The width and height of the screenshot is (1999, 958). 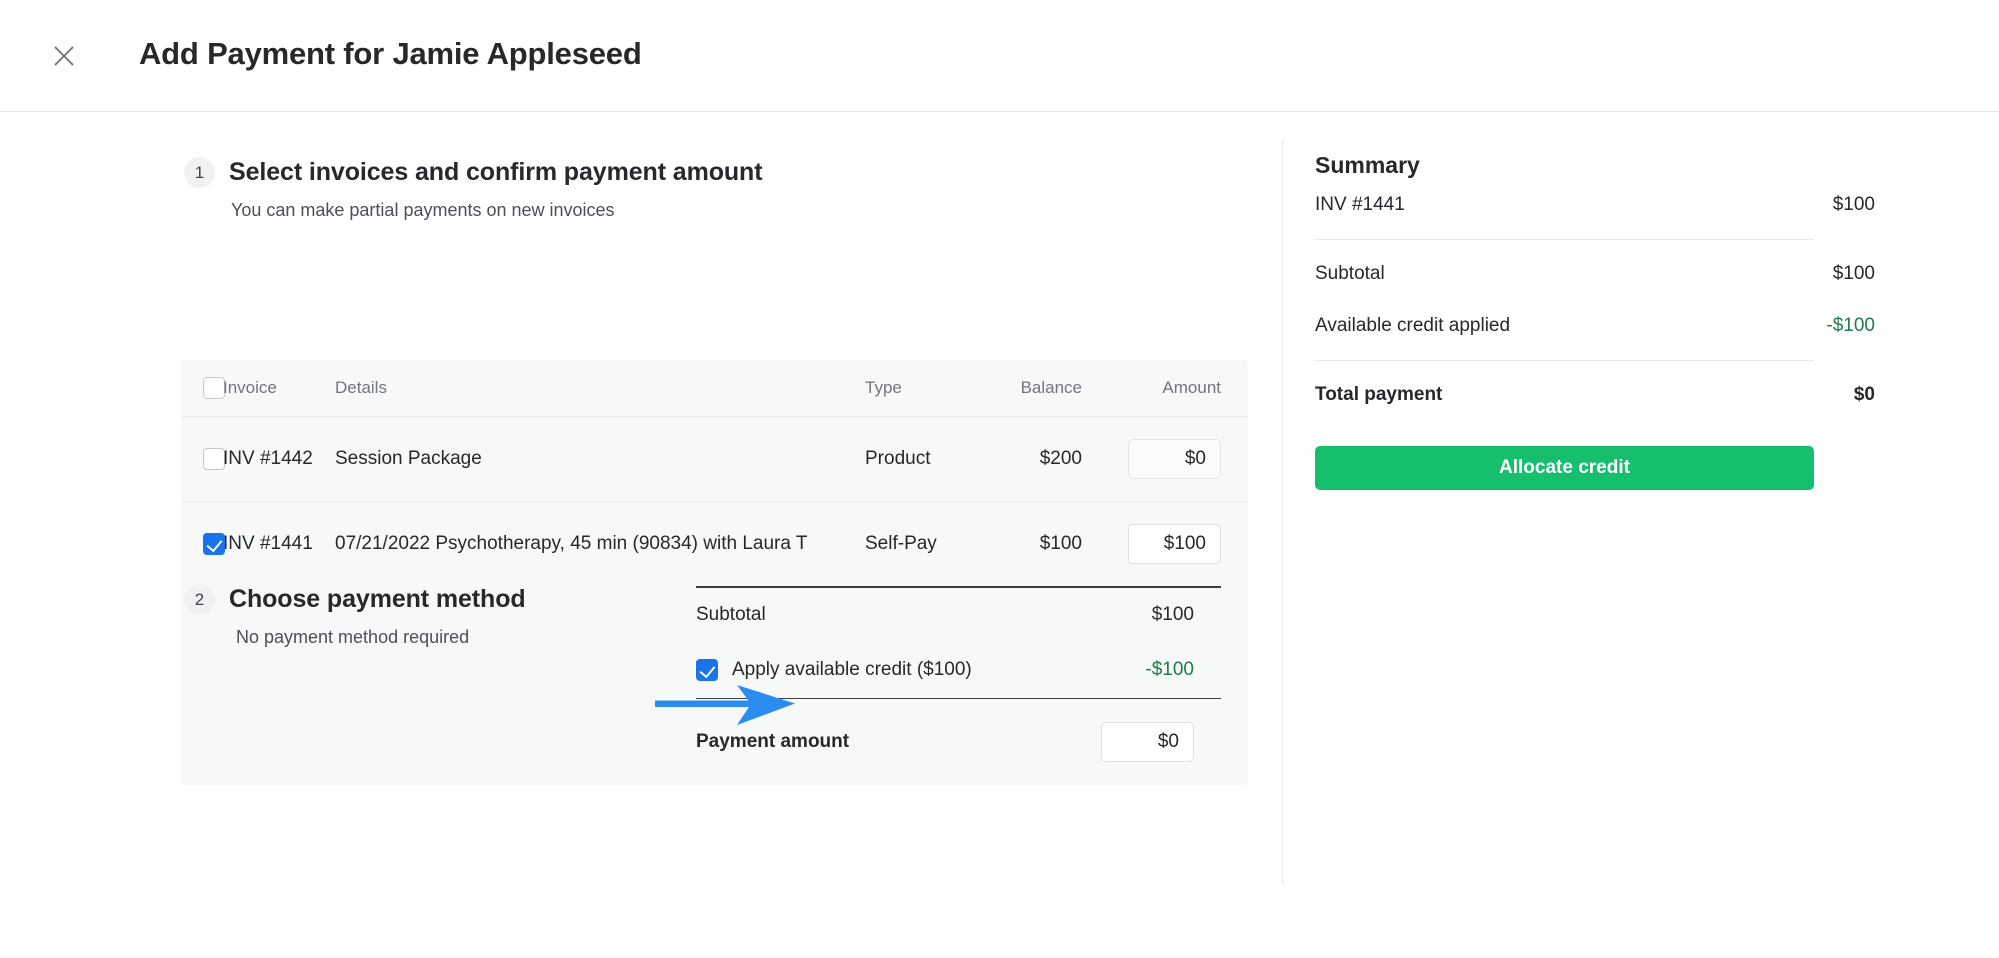 What do you see at coordinates (1595, 395) in the screenshot?
I see `summary-total-row: Total payment $0` at bounding box center [1595, 395].